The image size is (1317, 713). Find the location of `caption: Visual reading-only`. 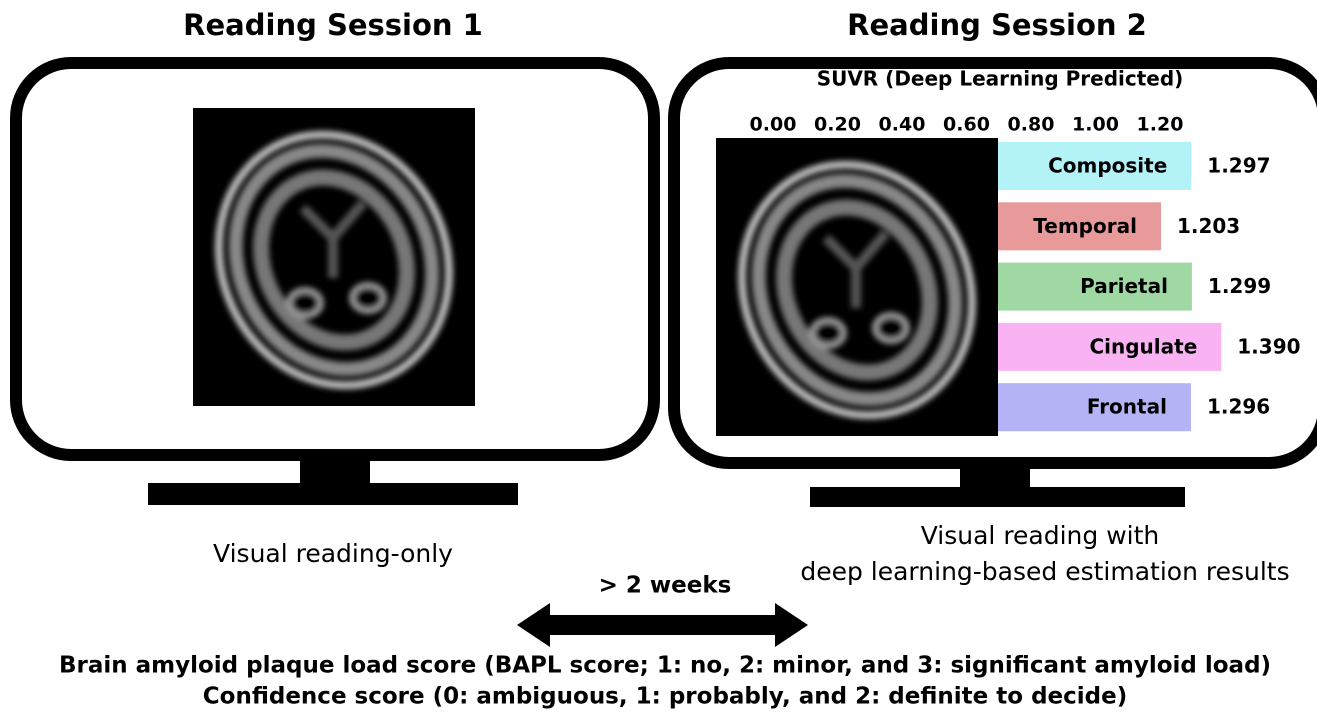

caption: Visual reading-only is located at coordinates (333, 553).